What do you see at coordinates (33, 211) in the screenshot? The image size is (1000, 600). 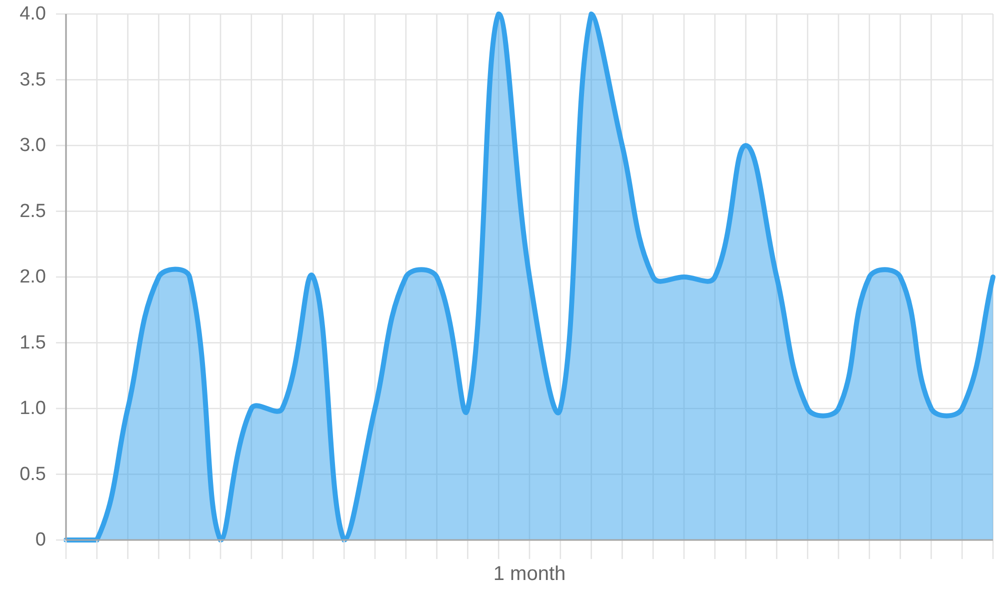 I see `y-tick-label: 2.5` at bounding box center [33, 211].